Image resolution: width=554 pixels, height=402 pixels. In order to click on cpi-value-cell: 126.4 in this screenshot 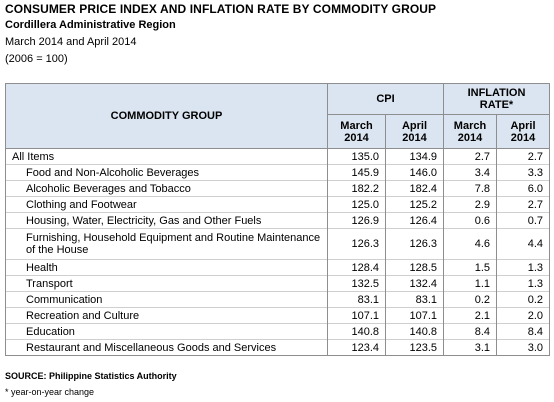, I will do `click(414, 220)`.